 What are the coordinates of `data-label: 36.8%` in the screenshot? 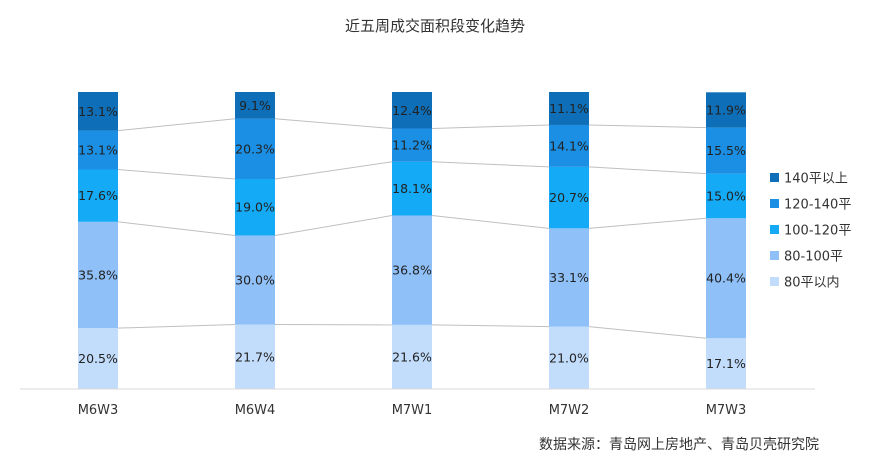 It's located at (412, 270).